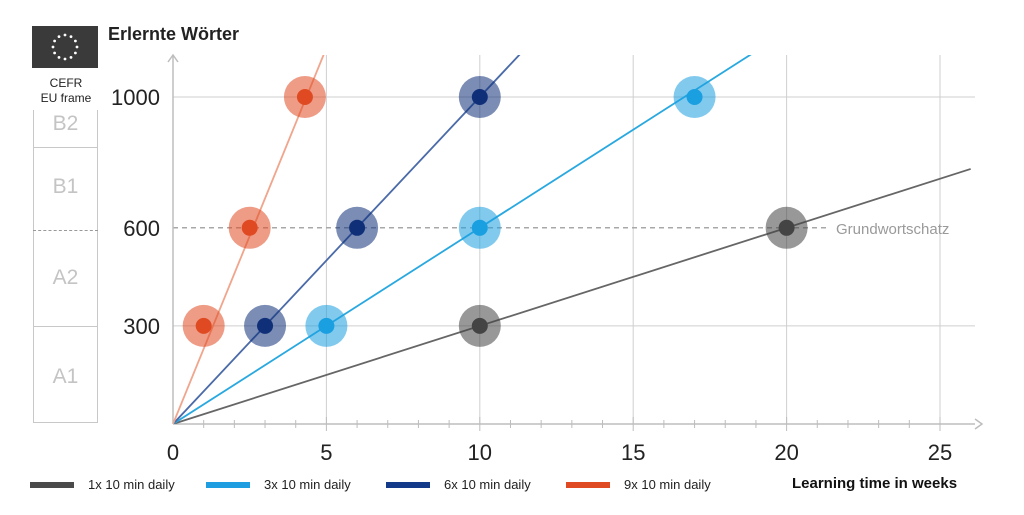  I want to click on cefr-label-line2: EU frame, so click(66, 98).